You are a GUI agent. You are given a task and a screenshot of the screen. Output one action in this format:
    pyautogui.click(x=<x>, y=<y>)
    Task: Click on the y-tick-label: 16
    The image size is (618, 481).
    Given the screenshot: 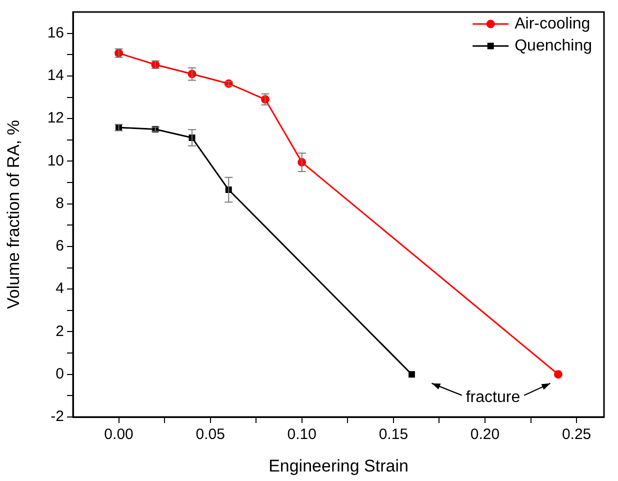 What is the action you would take?
    pyautogui.click(x=55, y=33)
    